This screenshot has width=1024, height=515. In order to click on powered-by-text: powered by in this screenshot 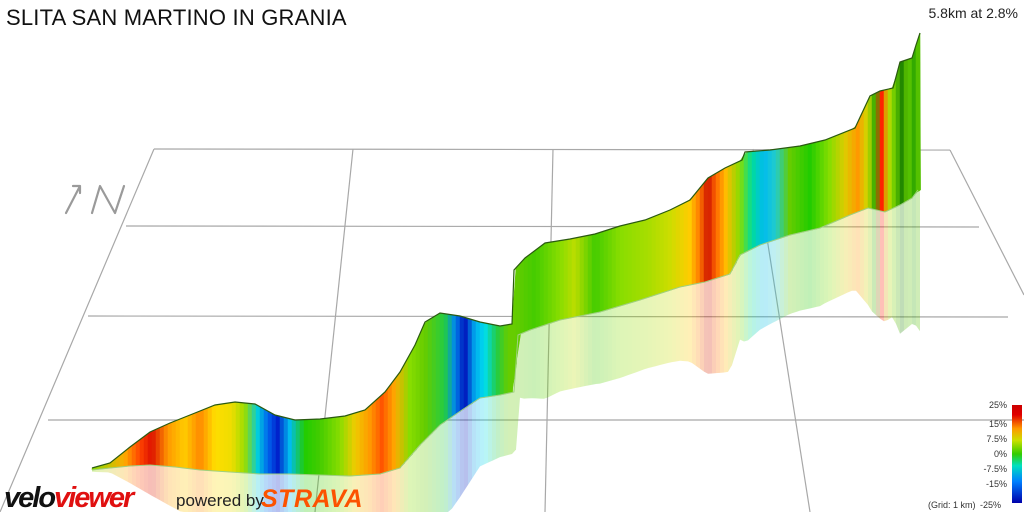, I will do `click(220, 500)`.